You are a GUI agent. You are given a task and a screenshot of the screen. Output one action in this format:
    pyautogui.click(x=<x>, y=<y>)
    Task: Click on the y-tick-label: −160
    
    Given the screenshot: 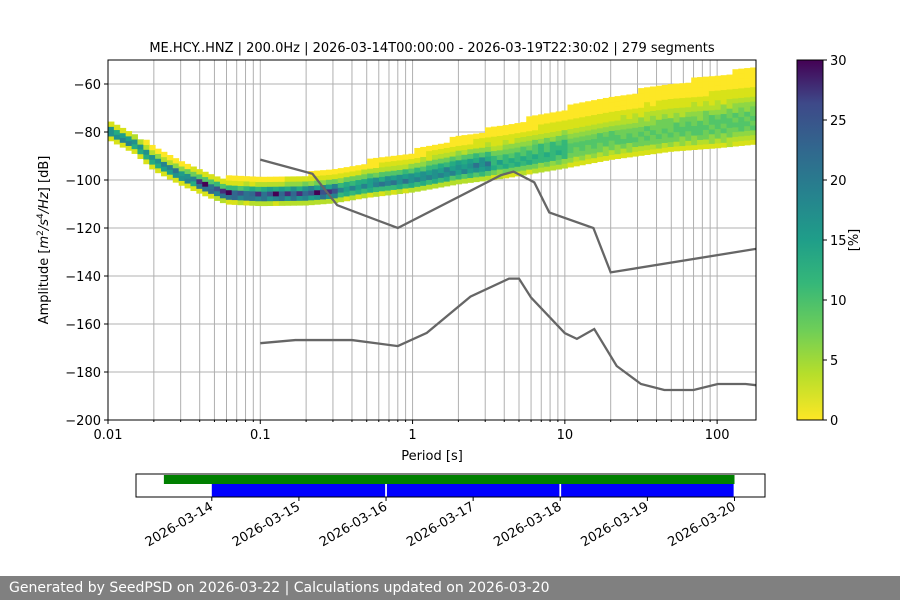 What is the action you would take?
    pyautogui.click(x=83, y=325)
    